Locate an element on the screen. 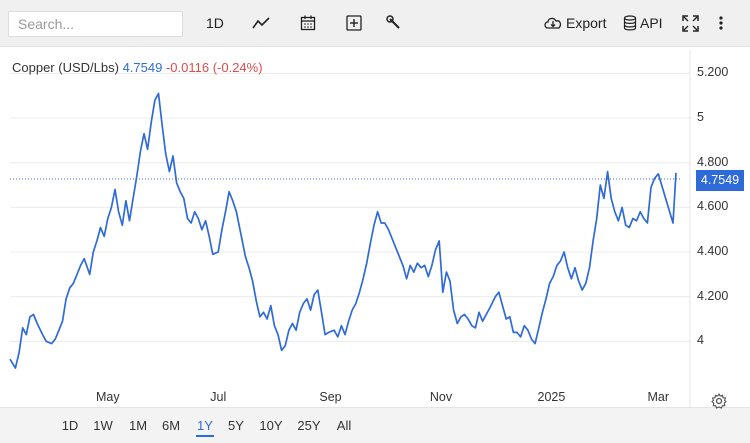  toolbar: 1D Export API is located at coordinates (375, 23).